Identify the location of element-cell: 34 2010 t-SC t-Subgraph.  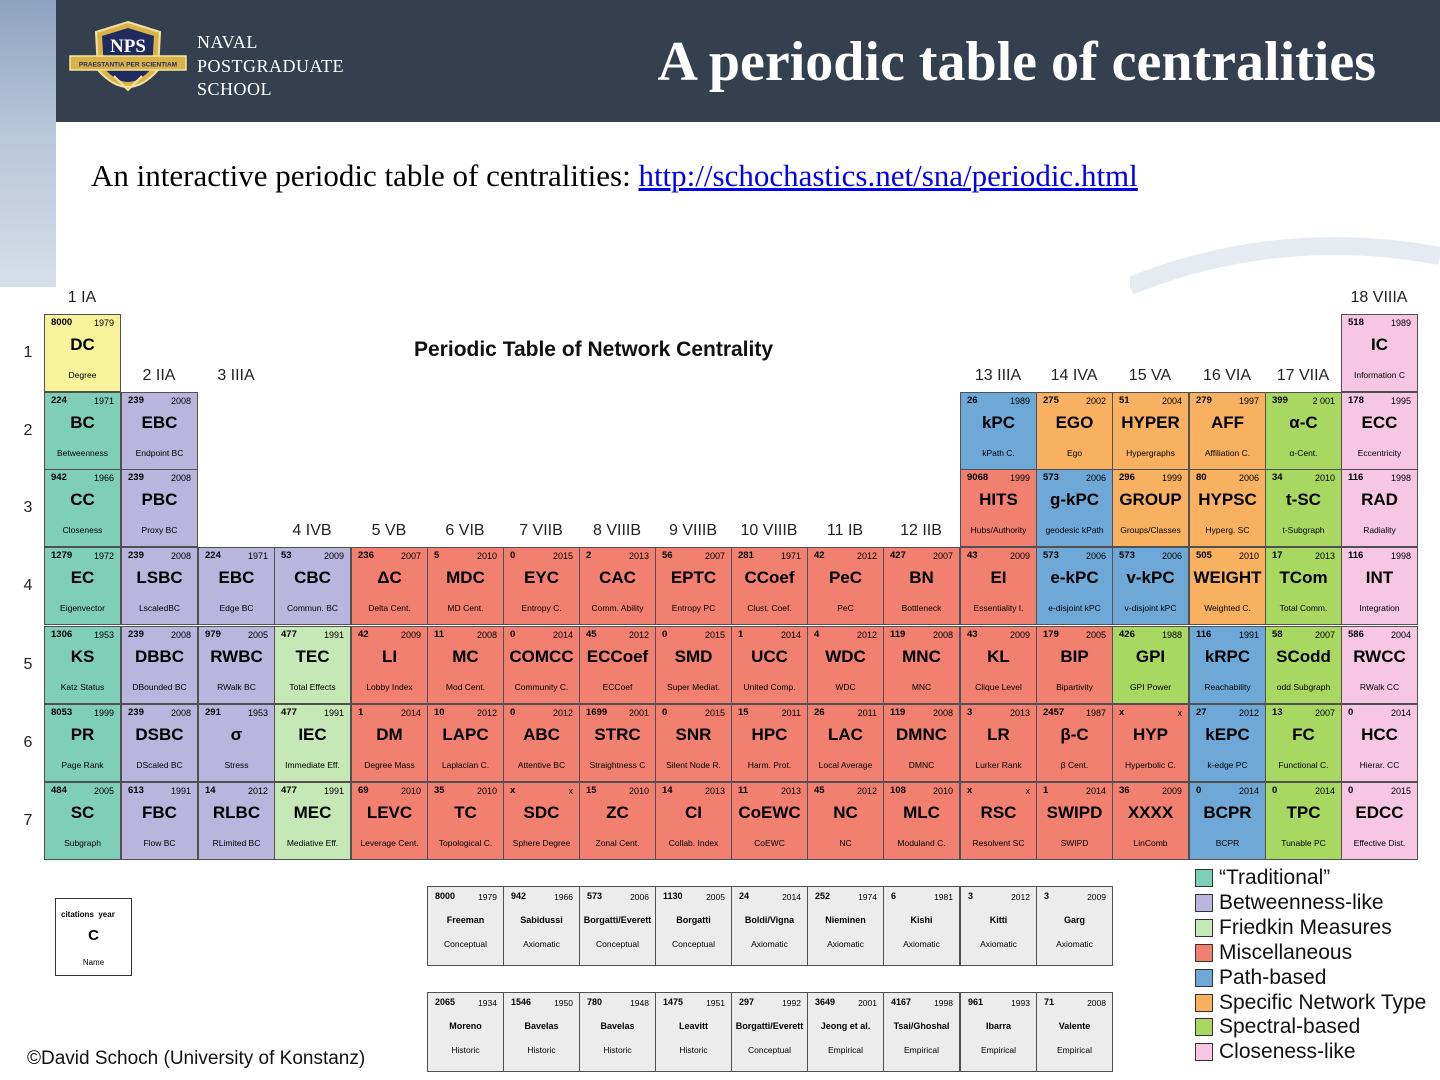
(1303, 508).